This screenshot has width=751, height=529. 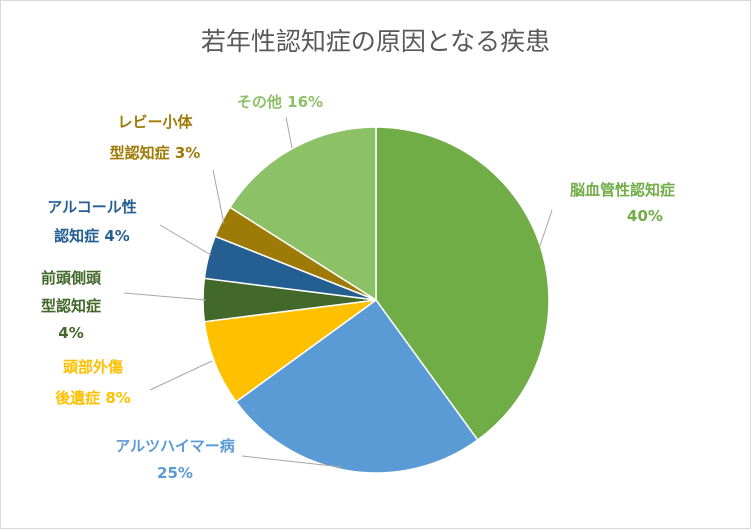 What do you see at coordinates (622, 190) in the screenshot?
I see `slice-label-0-line-0: 脳血管性認知症` at bounding box center [622, 190].